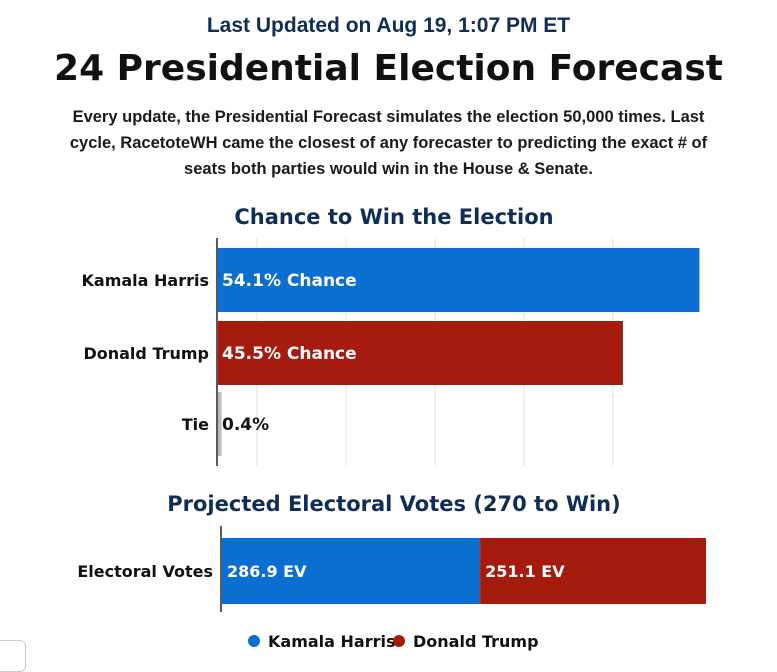 This screenshot has width=777, height=672. Describe the element at coordinates (267, 571) in the screenshot. I see `chart2-data-label: 286.9 EV` at that location.